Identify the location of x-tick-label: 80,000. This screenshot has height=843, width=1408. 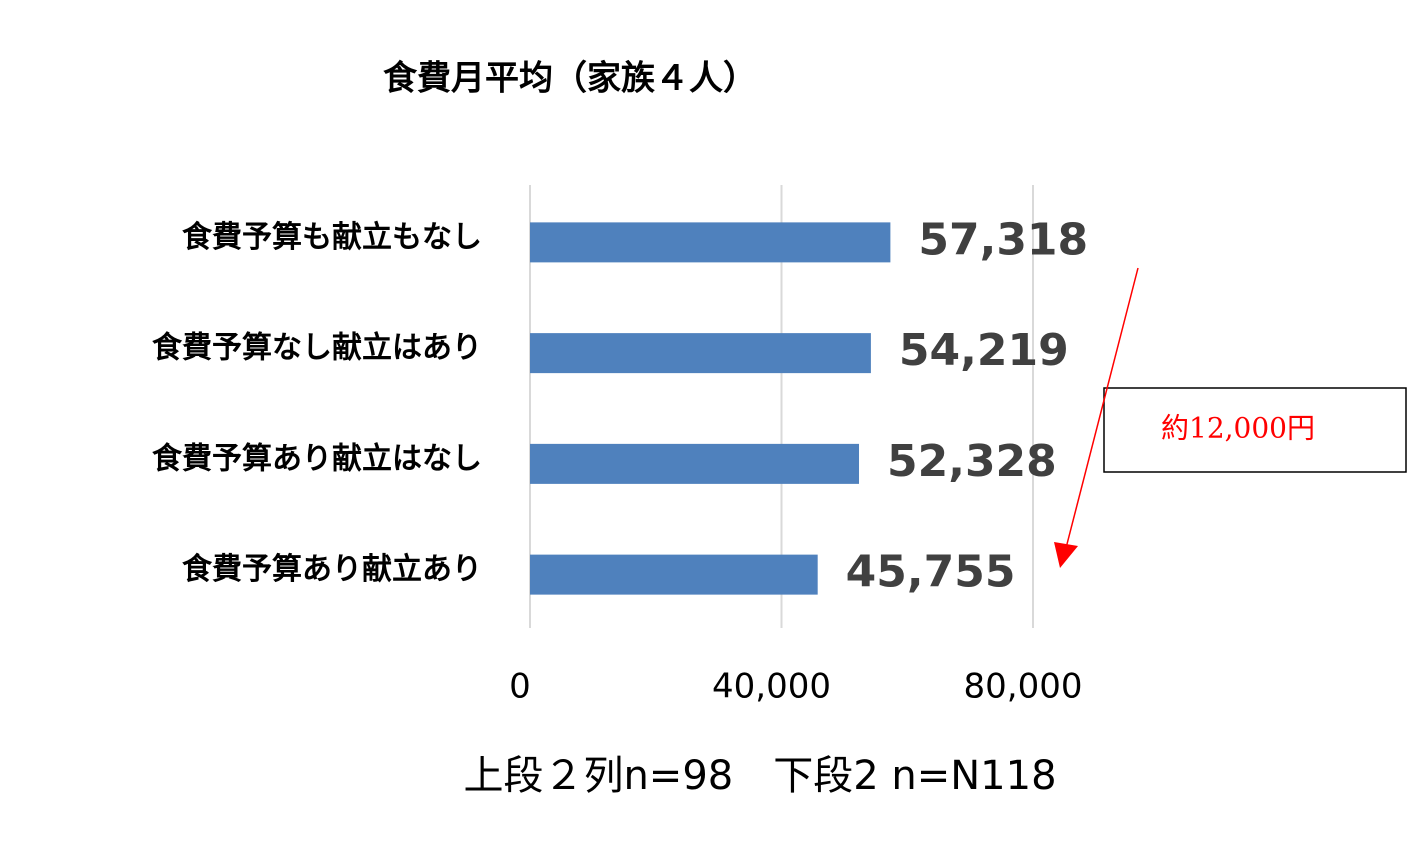
(1023, 687).